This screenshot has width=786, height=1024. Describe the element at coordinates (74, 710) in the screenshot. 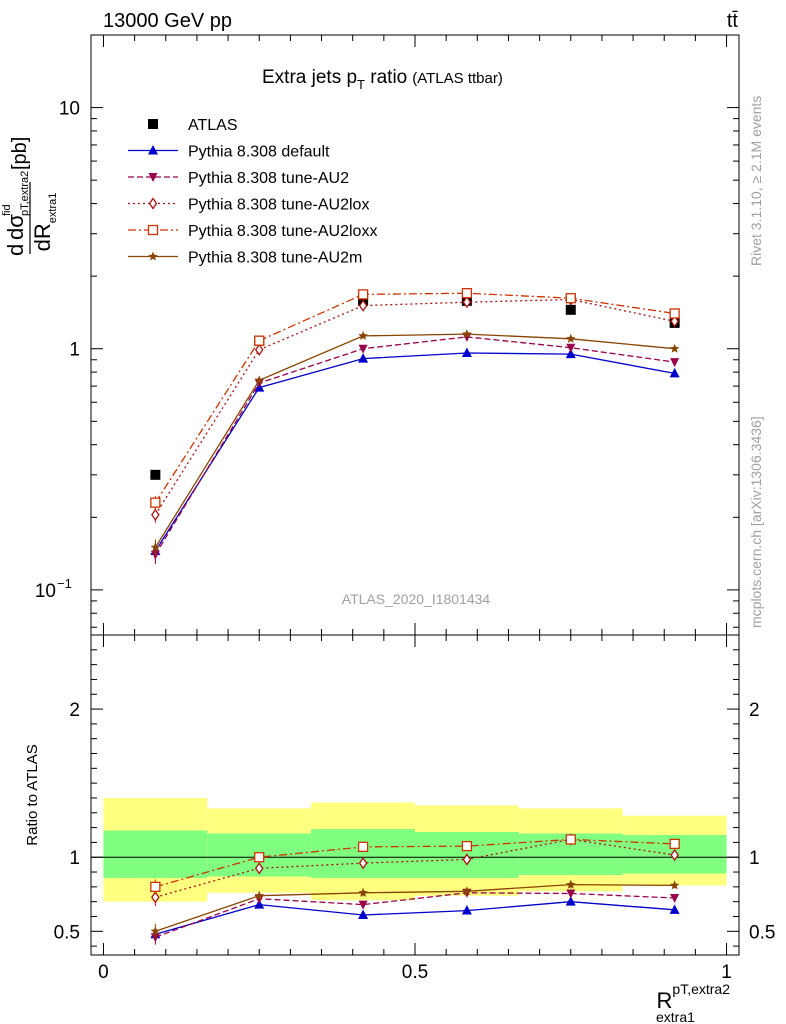

I see `y-tick-label: 2` at that location.